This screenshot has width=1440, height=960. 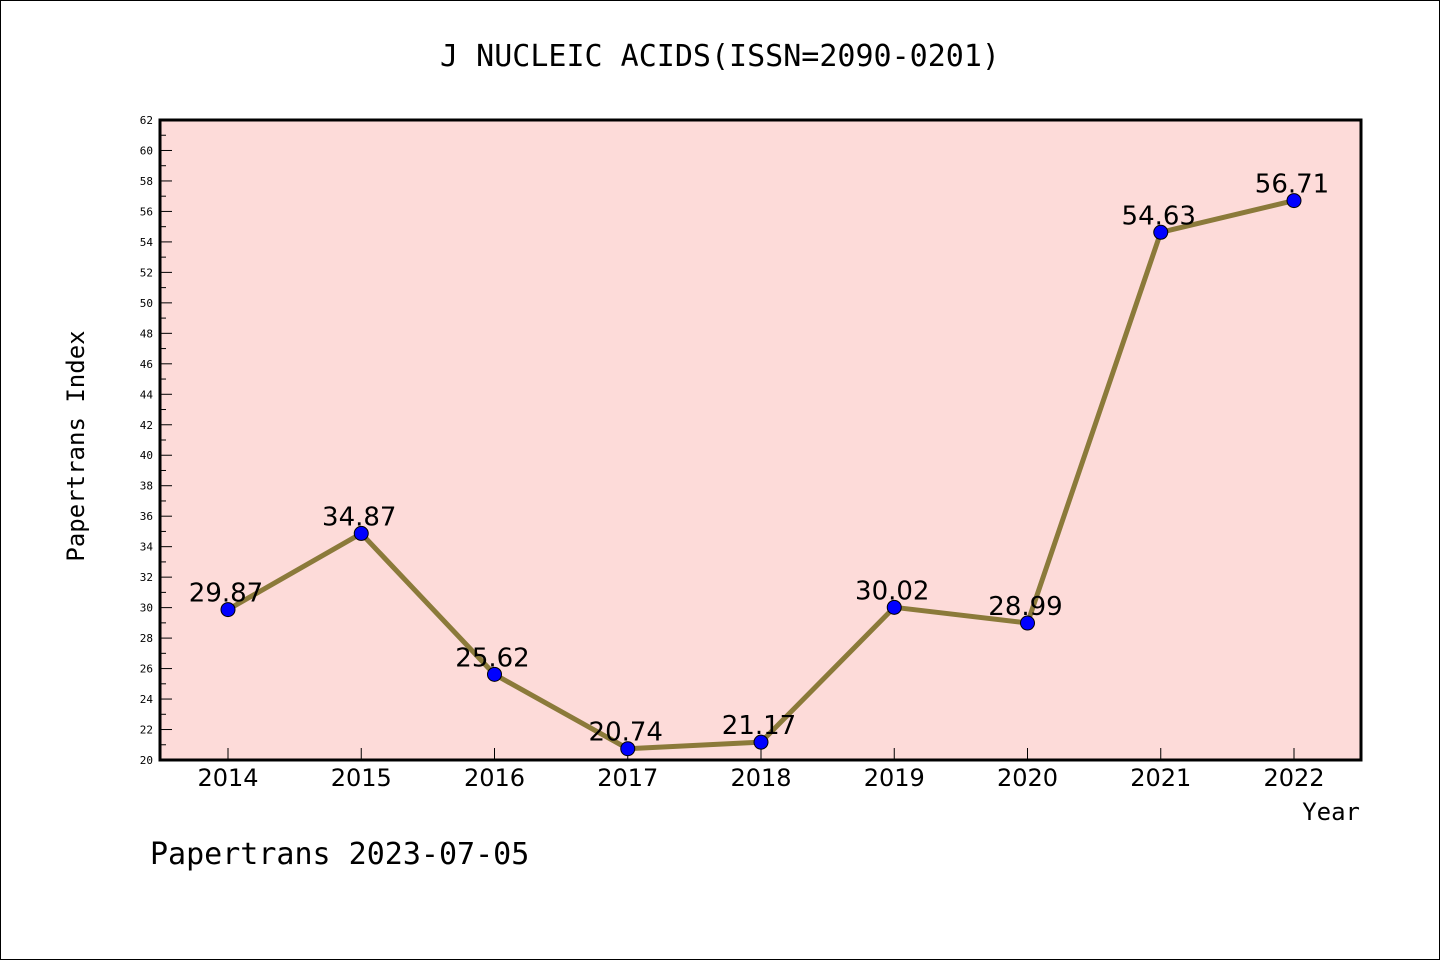 I want to click on data-label: 21.17, so click(x=759, y=726).